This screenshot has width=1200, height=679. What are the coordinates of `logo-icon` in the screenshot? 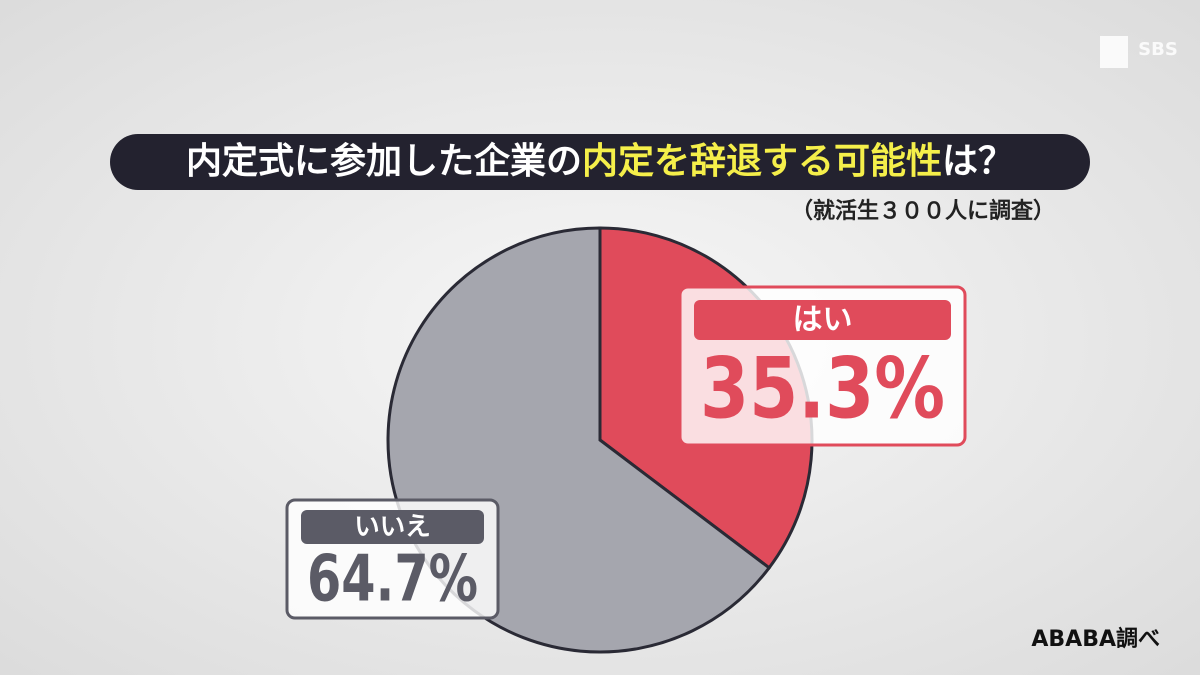 It's located at (1114, 52).